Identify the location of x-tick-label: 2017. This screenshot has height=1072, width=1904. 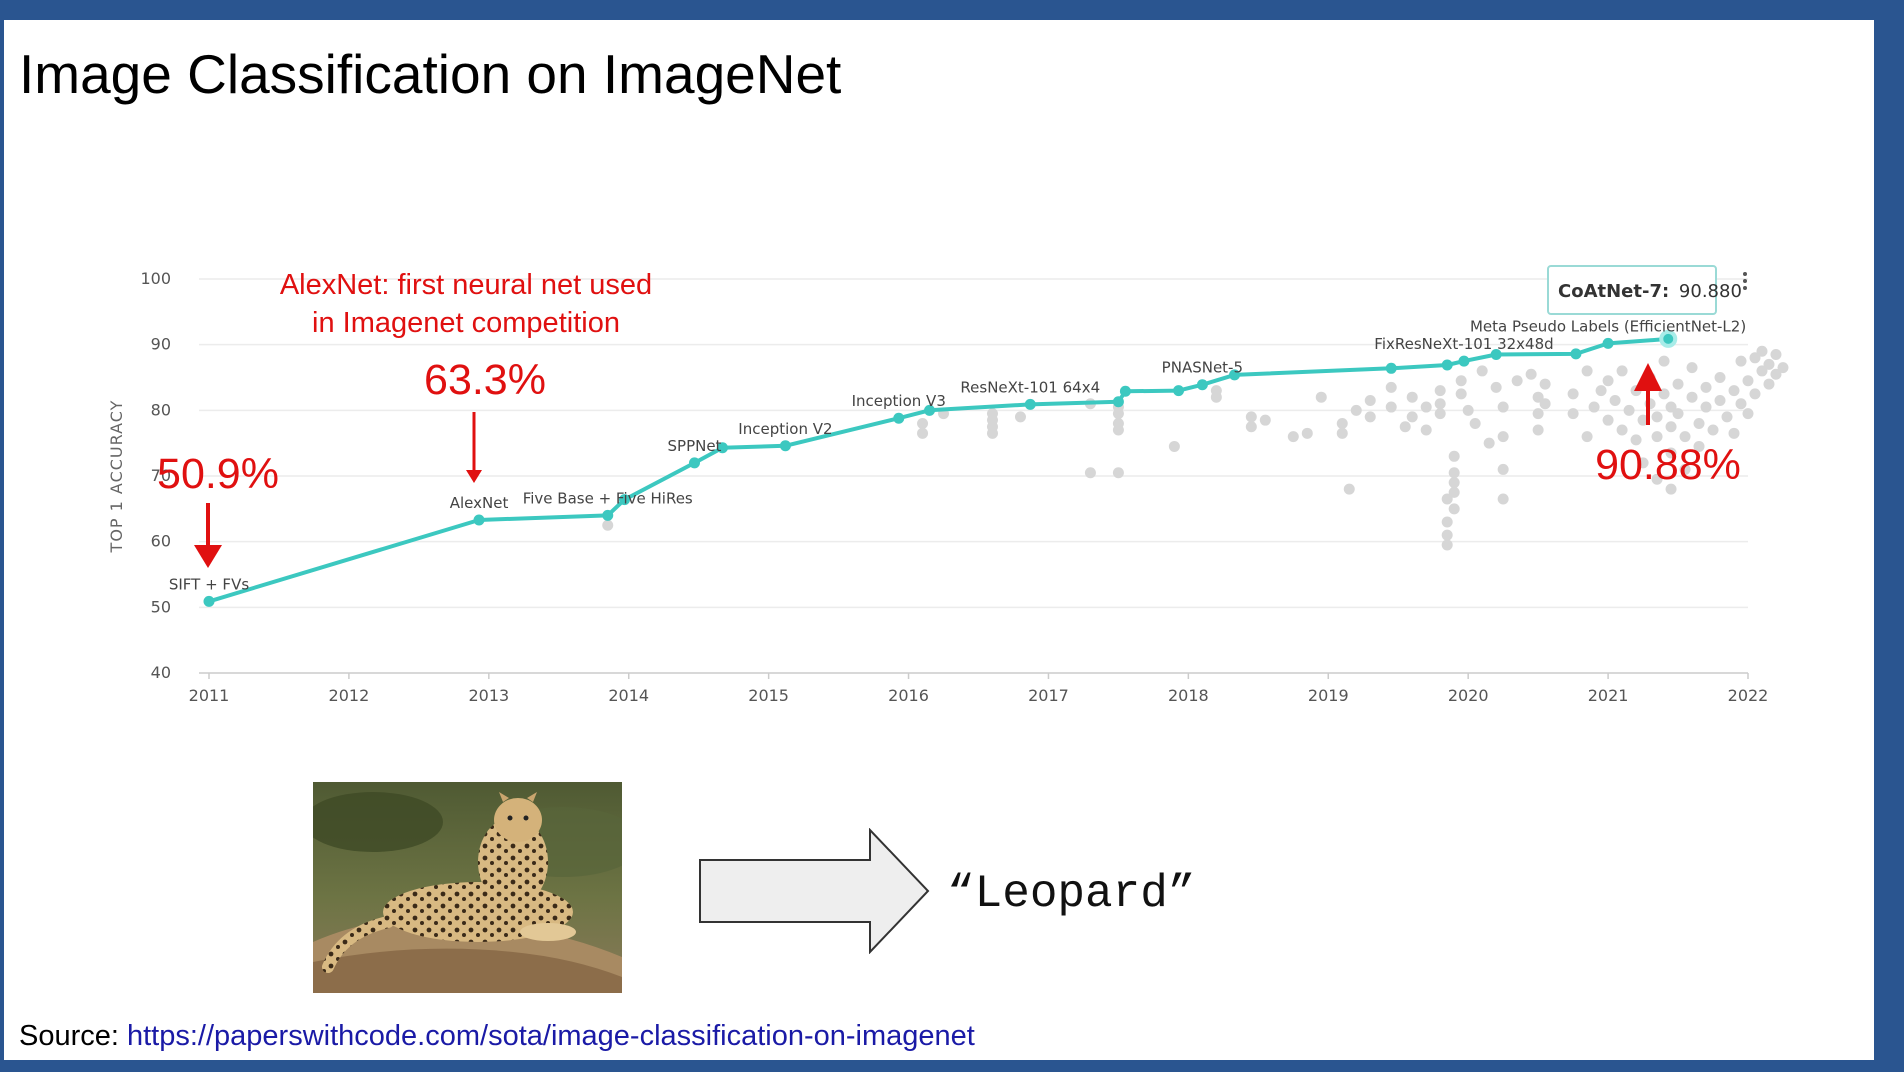
(1048, 695).